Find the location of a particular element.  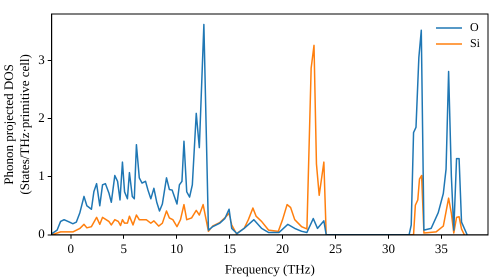

y-tick-label: 1 is located at coordinates (41, 176).